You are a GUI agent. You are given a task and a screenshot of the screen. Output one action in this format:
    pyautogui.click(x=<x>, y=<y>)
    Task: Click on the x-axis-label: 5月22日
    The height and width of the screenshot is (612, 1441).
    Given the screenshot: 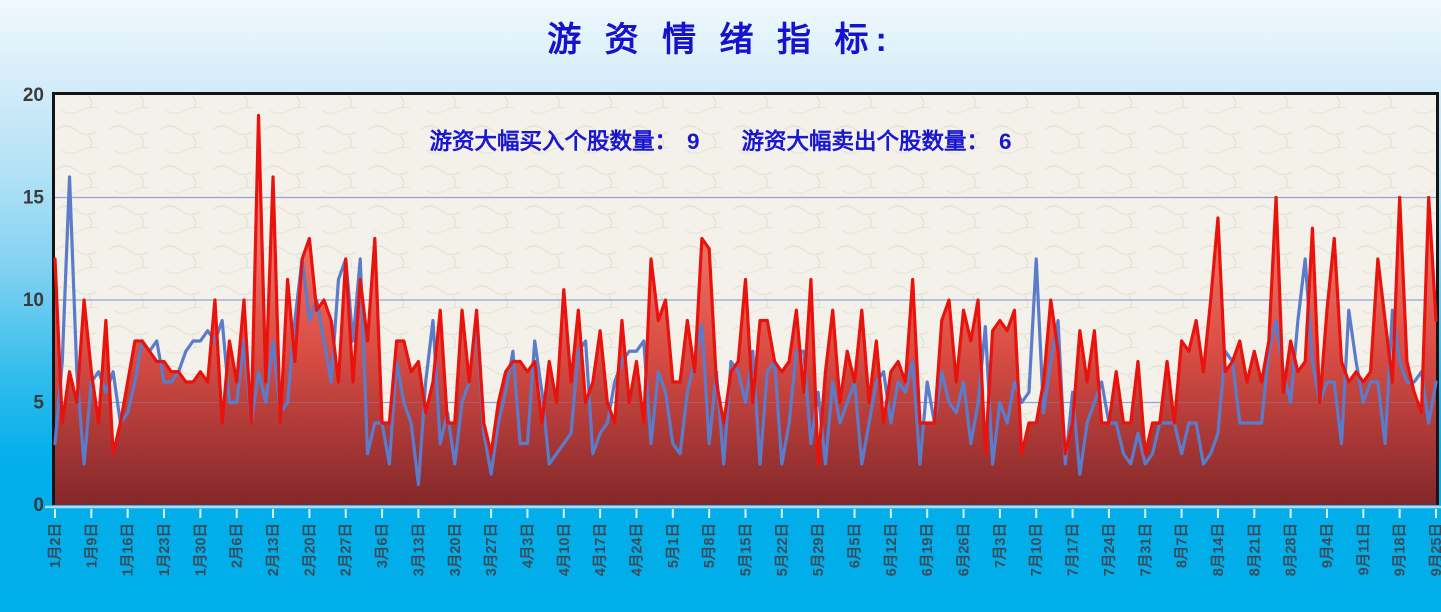 What is the action you would take?
    pyautogui.click(x=782, y=549)
    